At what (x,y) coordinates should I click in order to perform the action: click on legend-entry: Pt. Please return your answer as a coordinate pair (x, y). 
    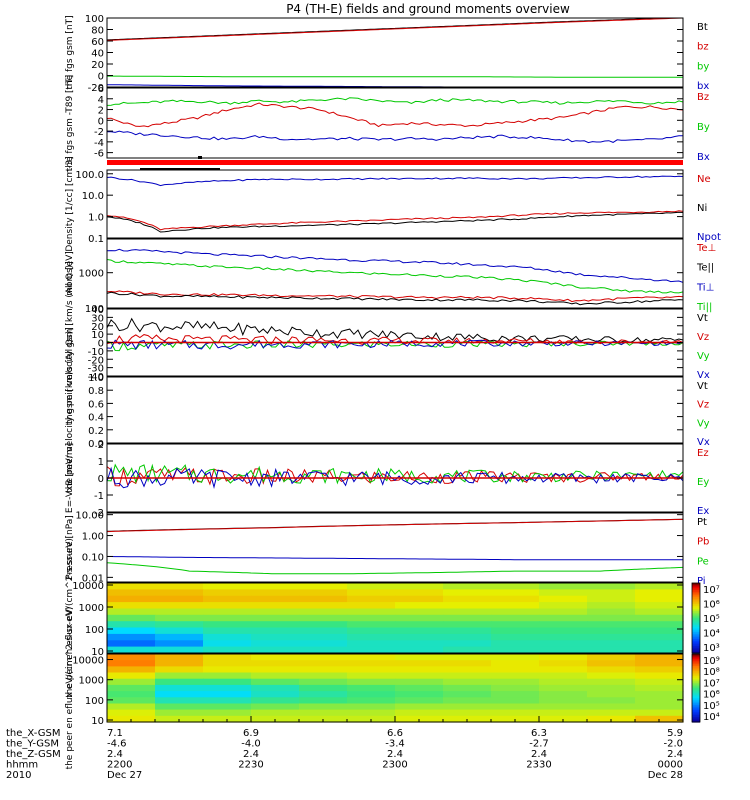
    Looking at the image, I should click on (702, 522).